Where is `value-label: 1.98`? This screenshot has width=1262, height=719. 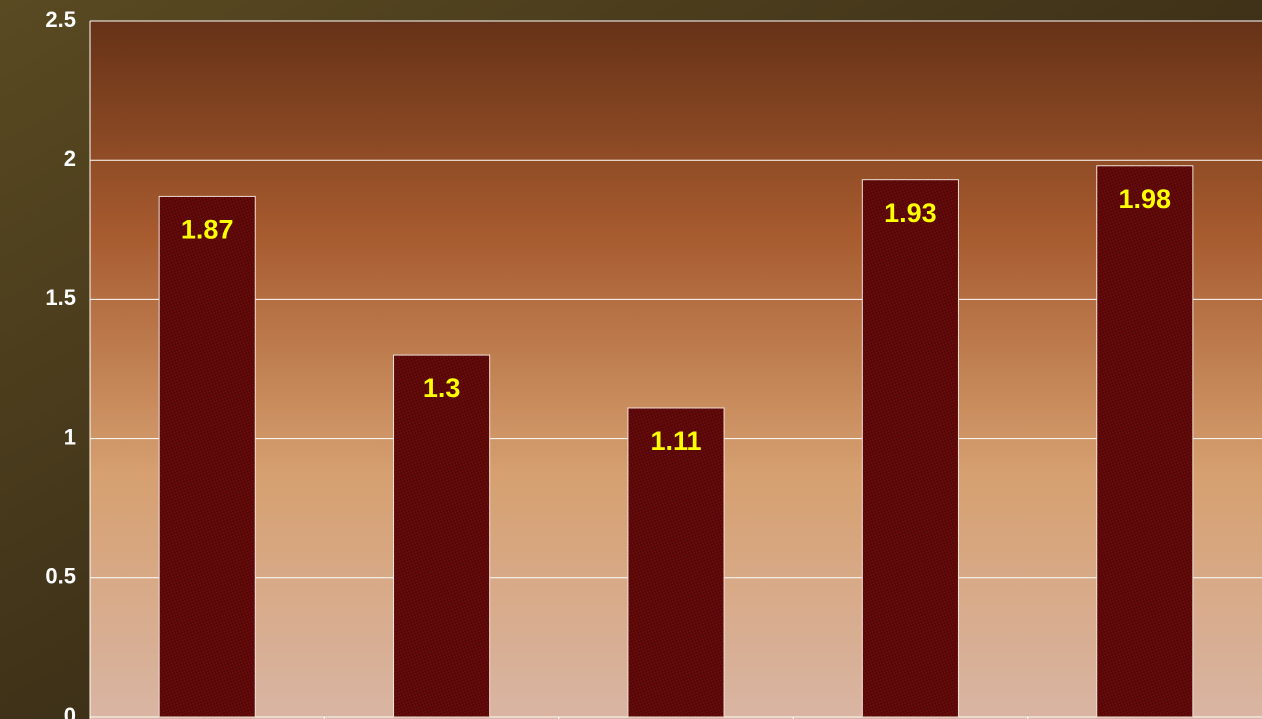
value-label: 1.98 is located at coordinates (1145, 199).